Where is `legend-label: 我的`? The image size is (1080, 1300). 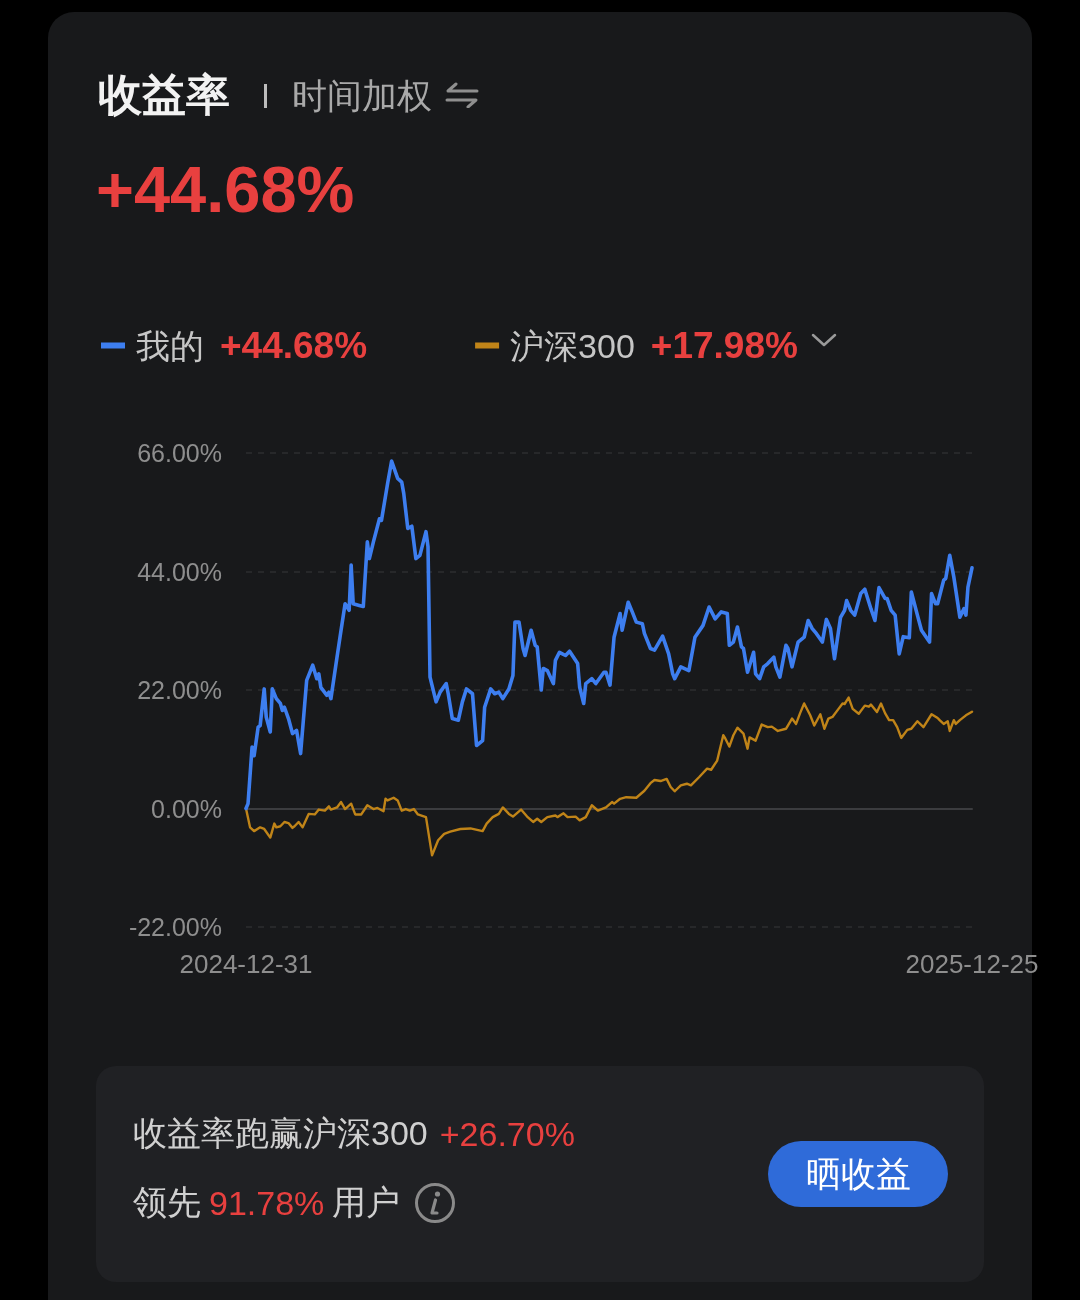 legend-label: 我的 is located at coordinates (170, 345).